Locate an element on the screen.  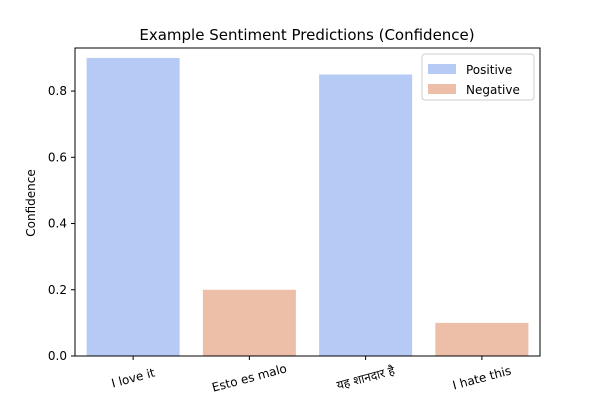
x-tick-label: I hate this is located at coordinates (482, 377).